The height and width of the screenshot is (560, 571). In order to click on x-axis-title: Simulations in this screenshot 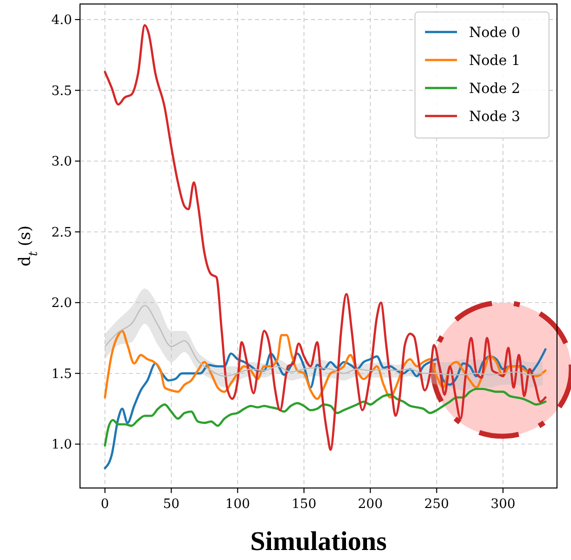, I will do `click(318, 541)`.